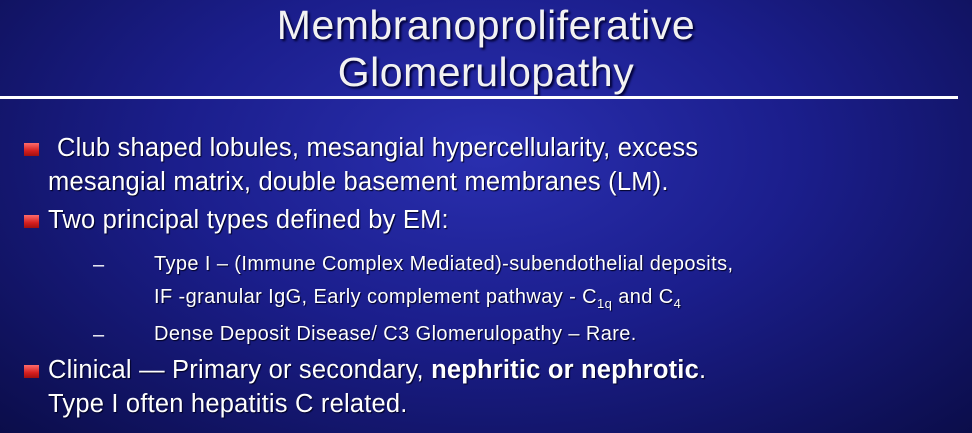  What do you see at coordinates (240, 370) in the screenshot?
I see `clinical-text: Clinical — Primary or secondary,` at bounding box center [240, 370].